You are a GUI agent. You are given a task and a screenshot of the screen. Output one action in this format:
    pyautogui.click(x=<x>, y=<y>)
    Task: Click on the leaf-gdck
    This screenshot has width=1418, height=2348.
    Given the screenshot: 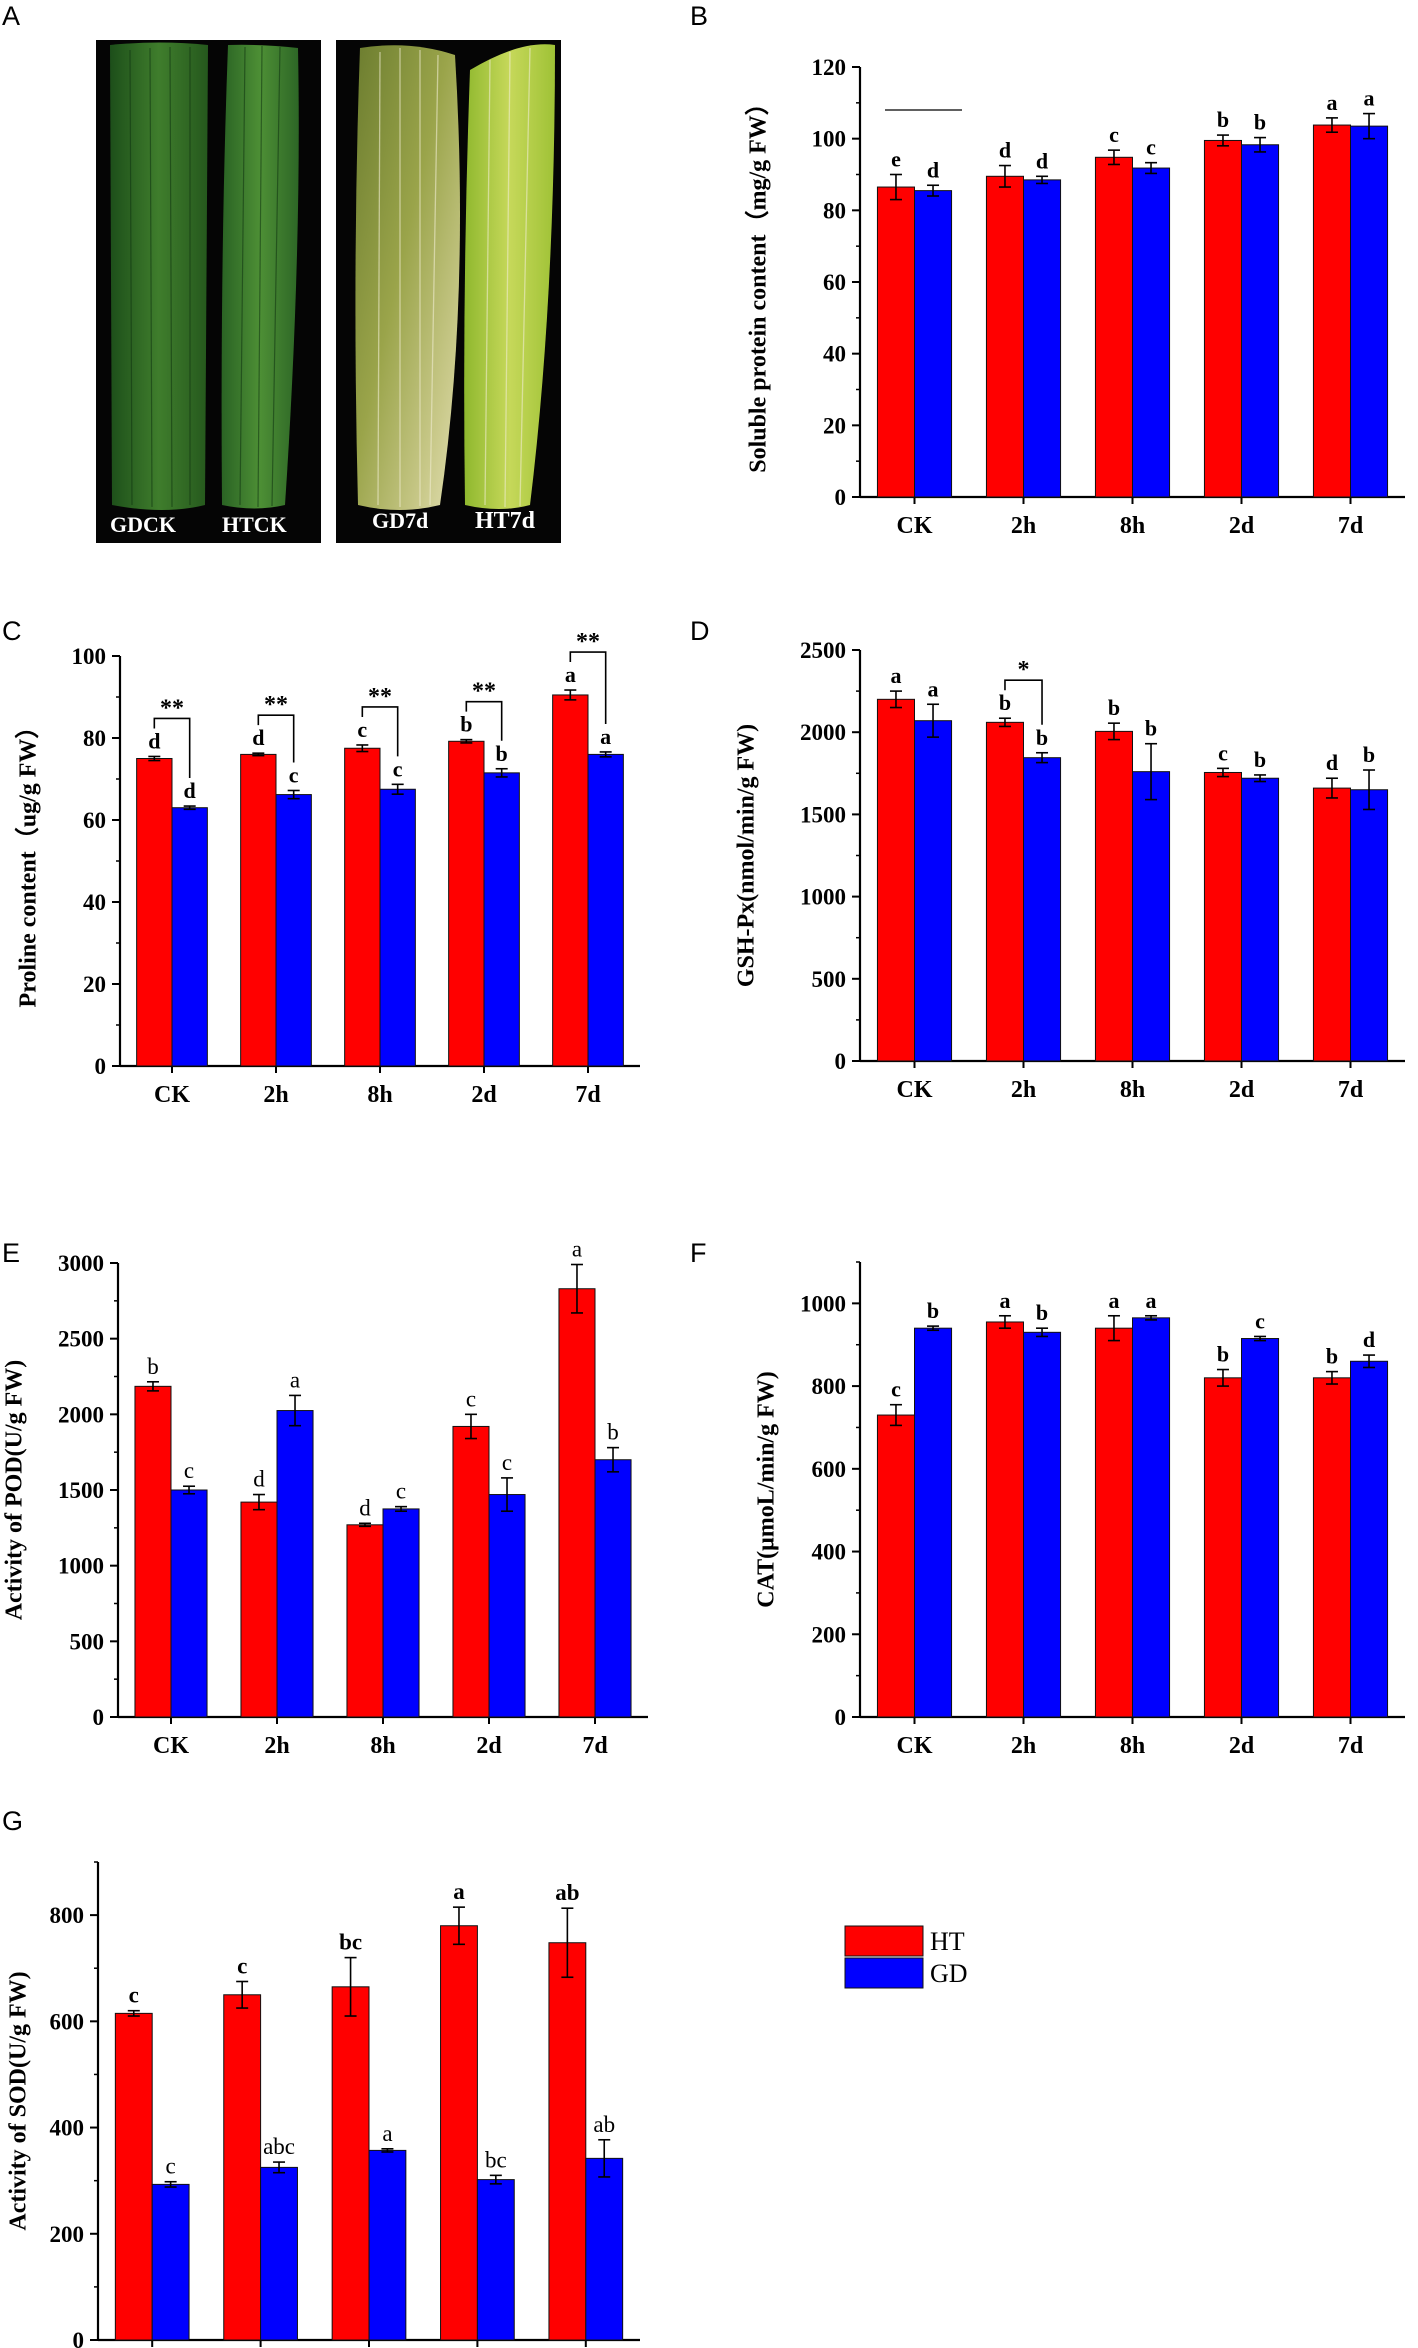 What is the action you would take?
    pyautogui.click(x=159, y=276)
    